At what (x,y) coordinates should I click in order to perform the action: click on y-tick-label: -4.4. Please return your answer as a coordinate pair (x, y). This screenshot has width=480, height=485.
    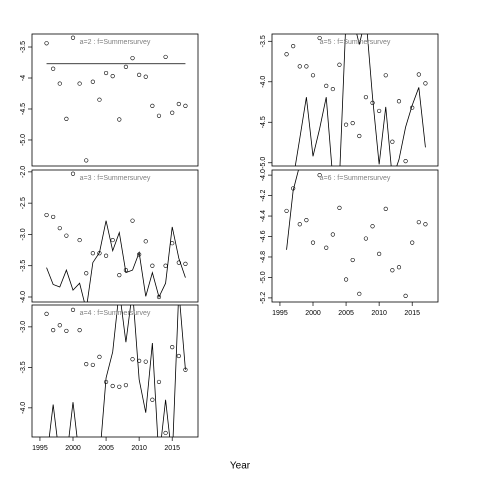
    Looking at the image, I should click on (263, 216).